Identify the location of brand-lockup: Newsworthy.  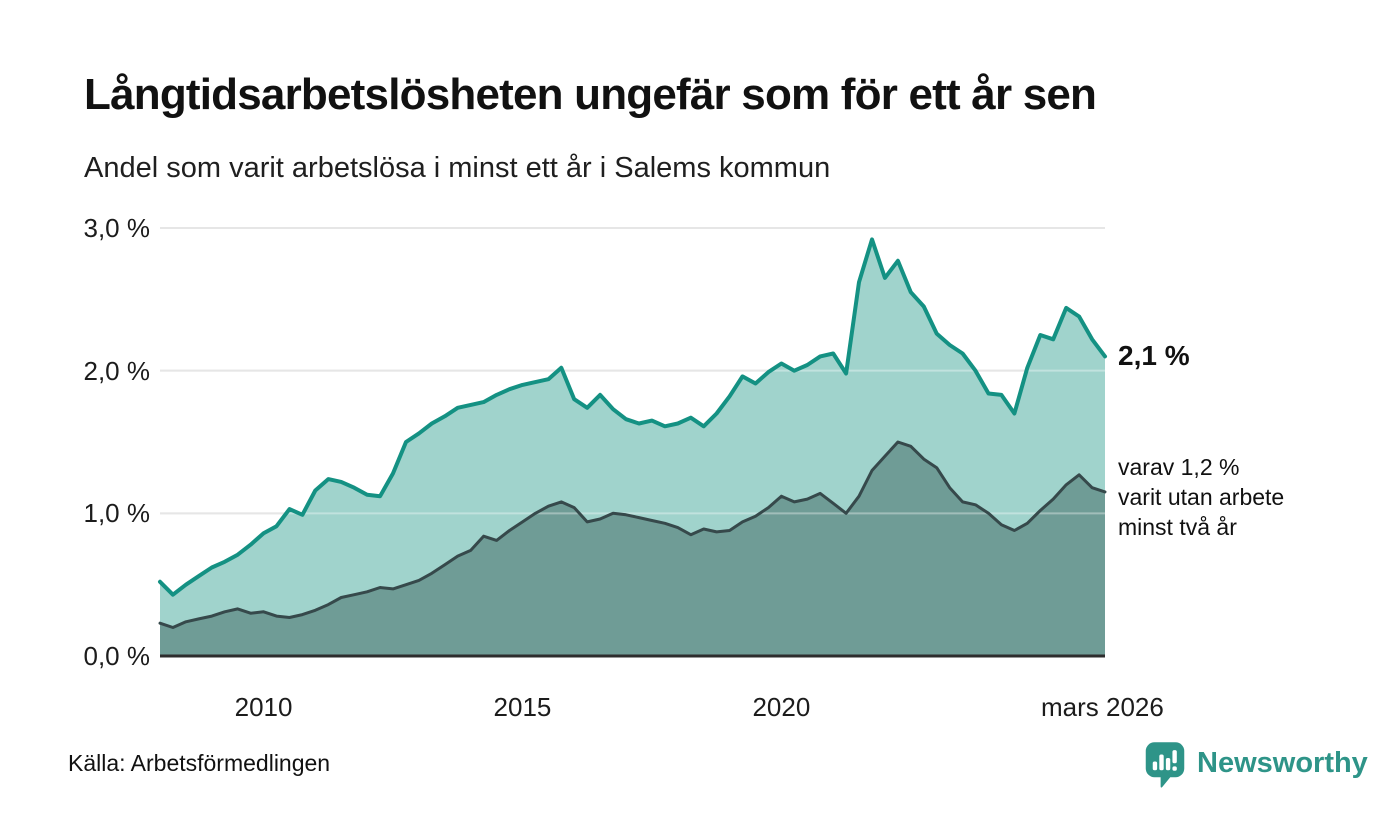
(1256, 765).